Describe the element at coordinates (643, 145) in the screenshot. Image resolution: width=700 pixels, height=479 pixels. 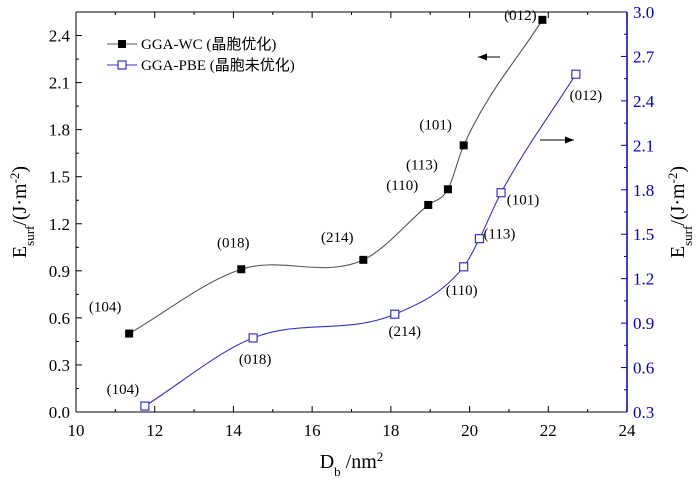
I see `y-right-tick-label: 2.1` at that location.